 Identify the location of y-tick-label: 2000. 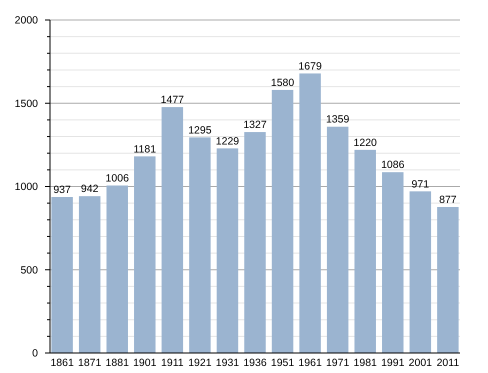
(26, 20).